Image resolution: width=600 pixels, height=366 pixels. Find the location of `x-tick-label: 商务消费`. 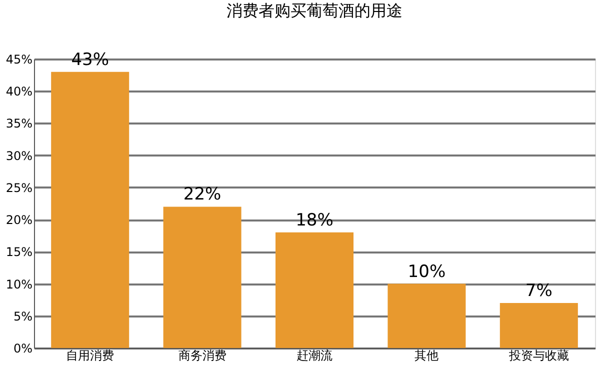

x-tick-label: 商务消费 is located at coordinates (202, 355).